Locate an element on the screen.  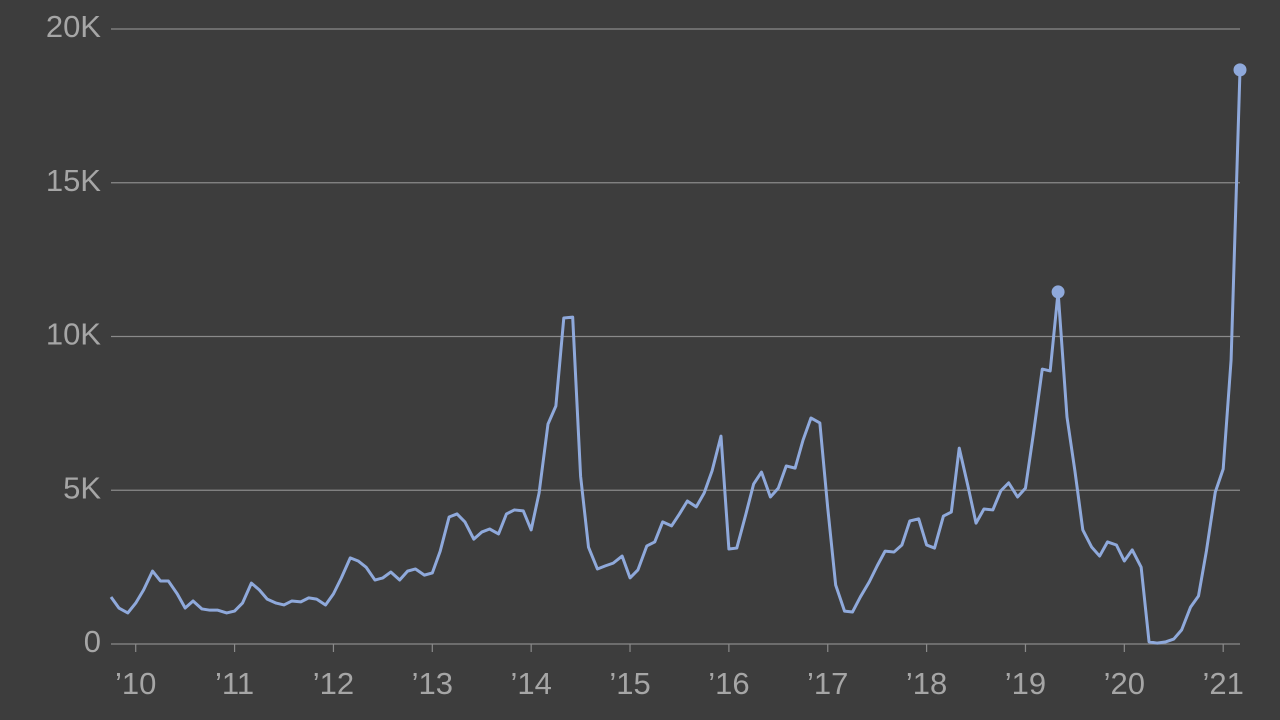
x-tick-label: ’12 is located at coordinates (333, 683).